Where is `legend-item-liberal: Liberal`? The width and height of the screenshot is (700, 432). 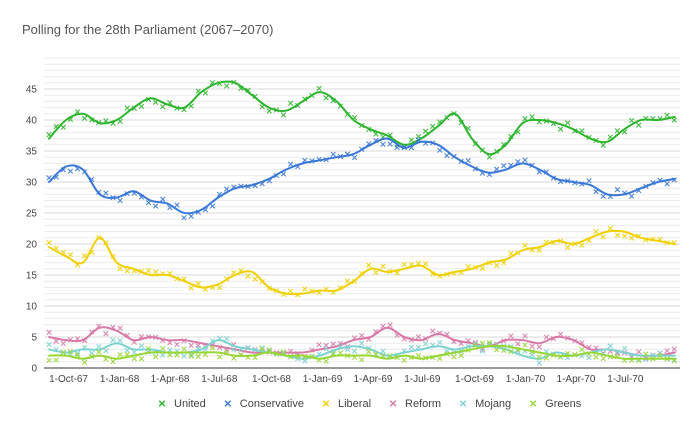 legend-item-liberal: Liberal is located at coordinates (346, 404).